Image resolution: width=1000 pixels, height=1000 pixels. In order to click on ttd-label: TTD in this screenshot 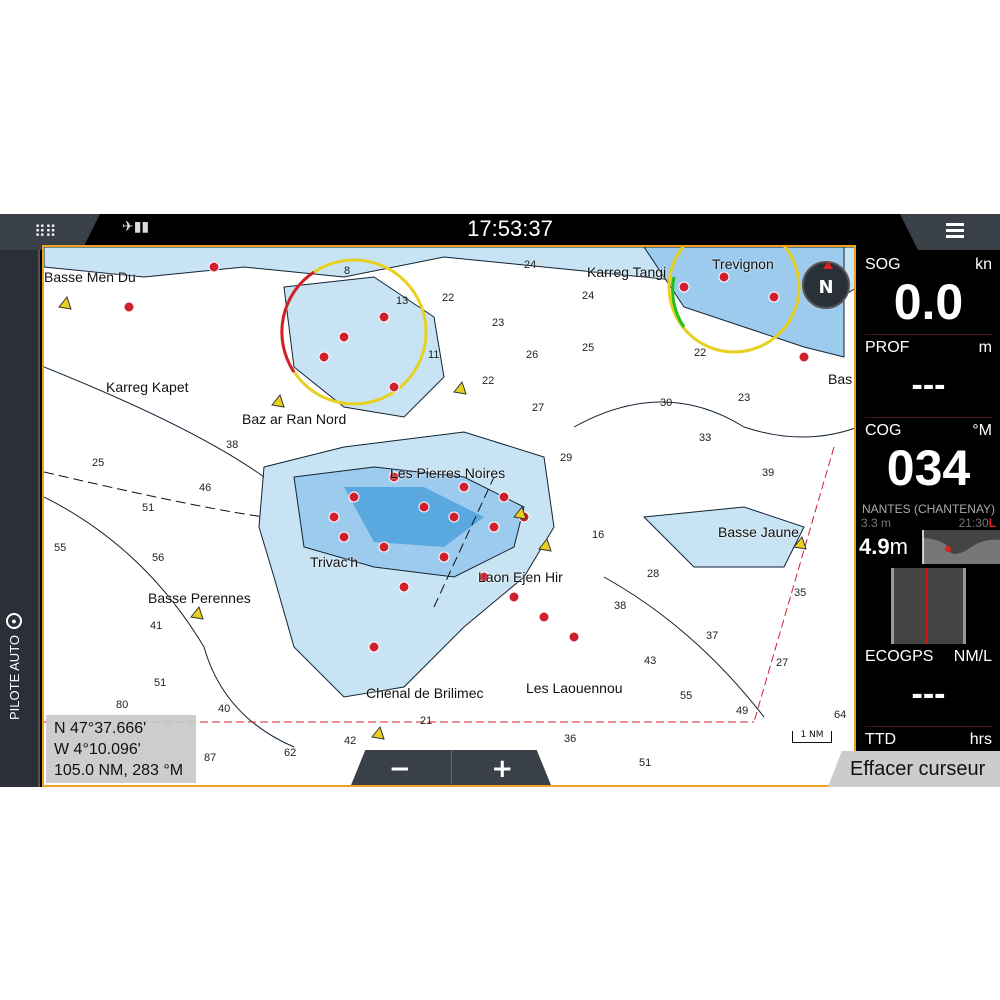, I will do `click(881, 739)`.